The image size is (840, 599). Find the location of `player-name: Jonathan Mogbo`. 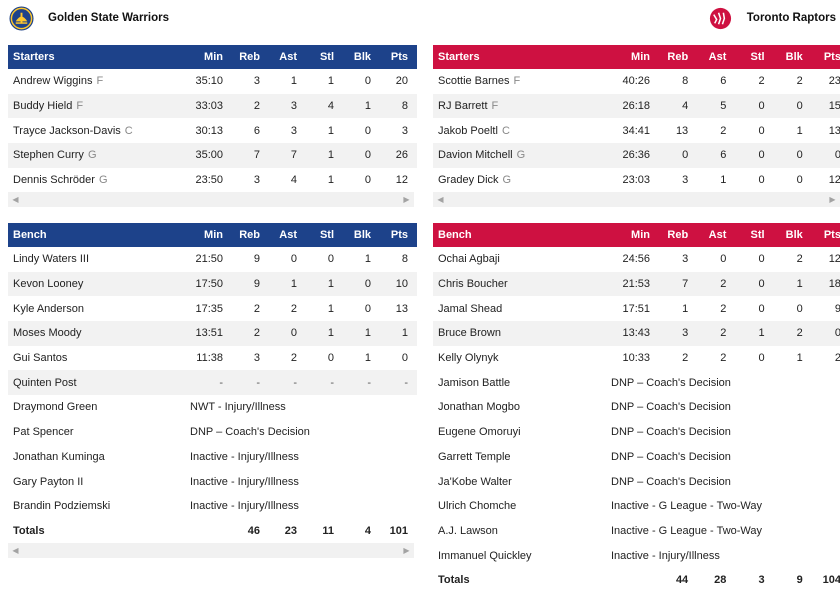

player-name: Jonathan Mogbo is located at coordinates (479, 407).